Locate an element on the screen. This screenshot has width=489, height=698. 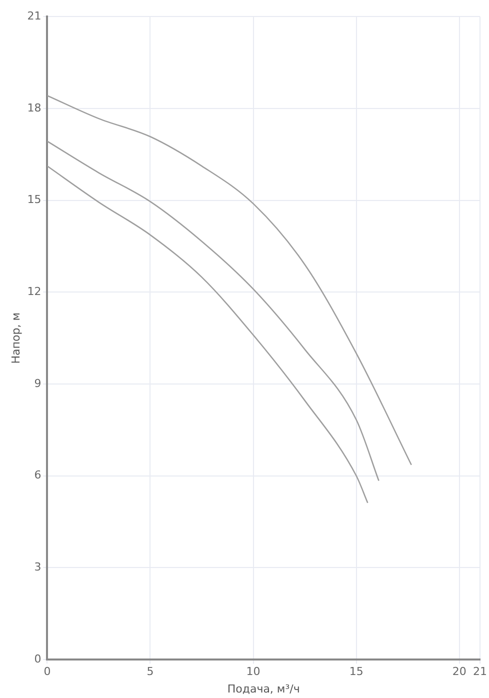
y-tick-label: 21 is located at coordinates (34, 15).